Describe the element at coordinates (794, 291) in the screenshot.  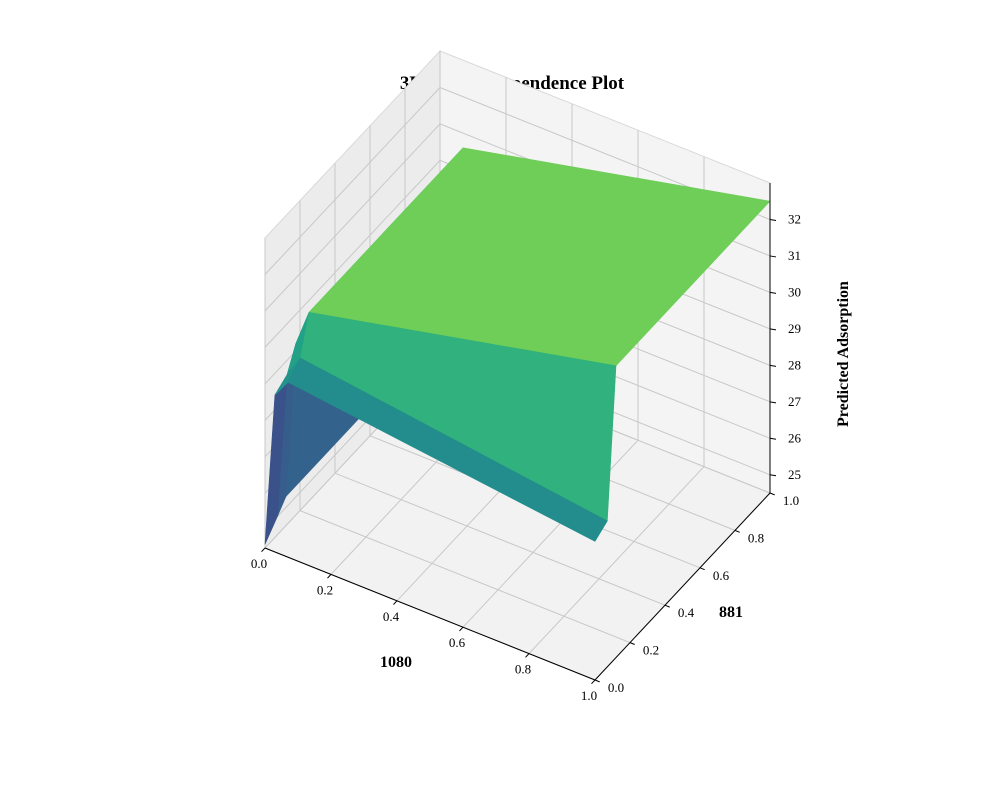
I see `z-tick-label: 30` at that location.